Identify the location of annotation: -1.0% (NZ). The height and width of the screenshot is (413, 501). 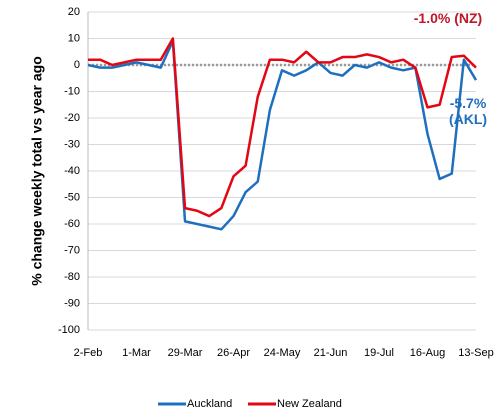
(448, 18).